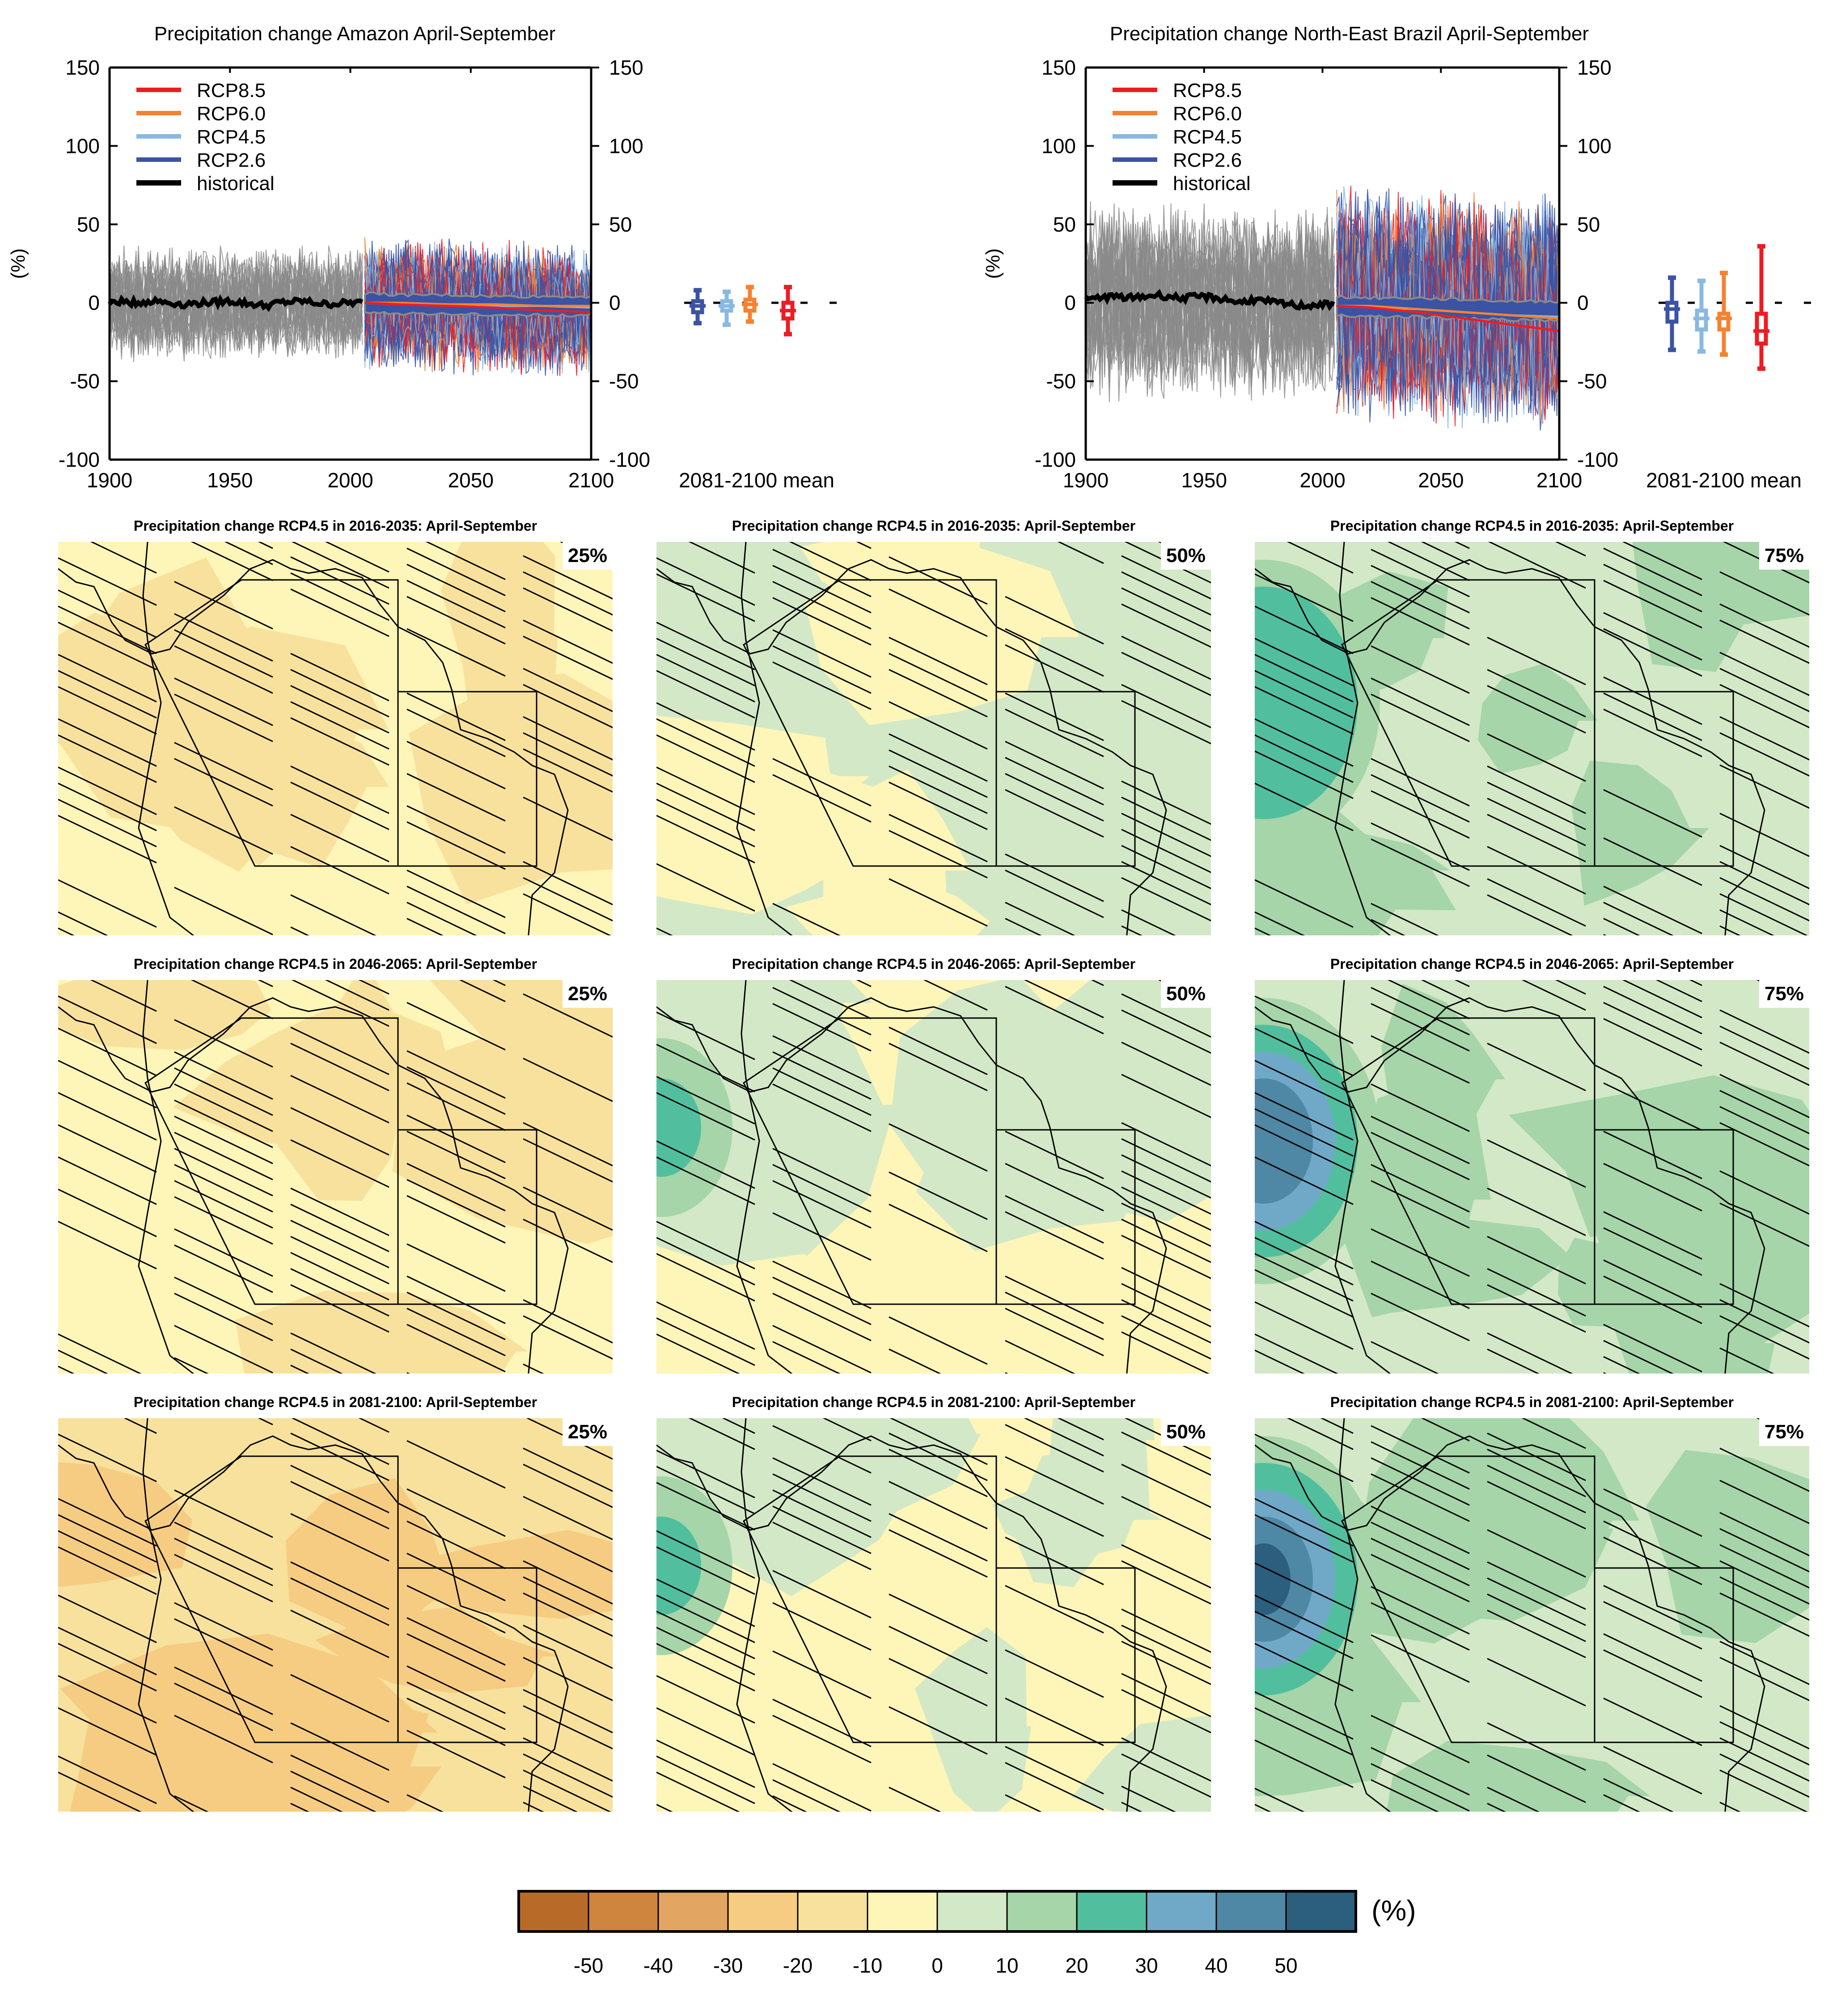  Describe the element at coordinates (231, 114) in the screenshot. I see `legend-label: RCP6.0` at that location.